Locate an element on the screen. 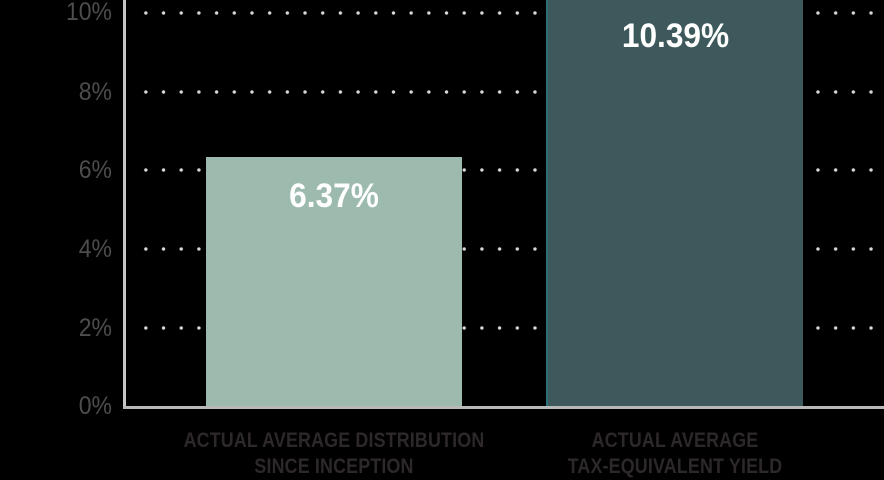  category-label-tax-equivalent: ACTUAL AVERAGE TAX-EQUIVALENT YIELD is located at coordinates (675, 454).